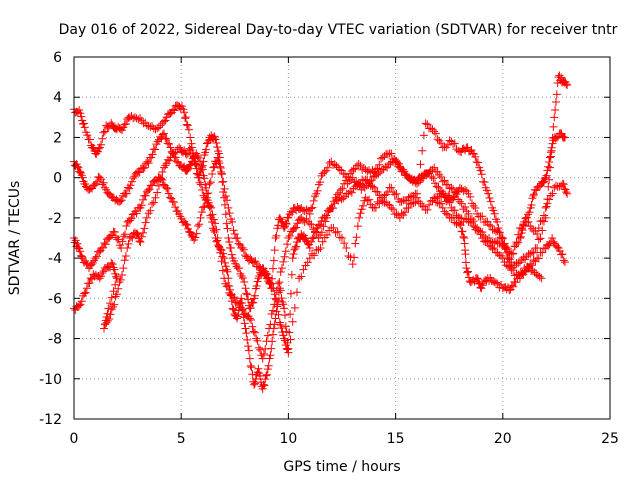  Describe the element at coordinates (57, 179) in the screenshot. I see `y-tick-label: 0` at that location.